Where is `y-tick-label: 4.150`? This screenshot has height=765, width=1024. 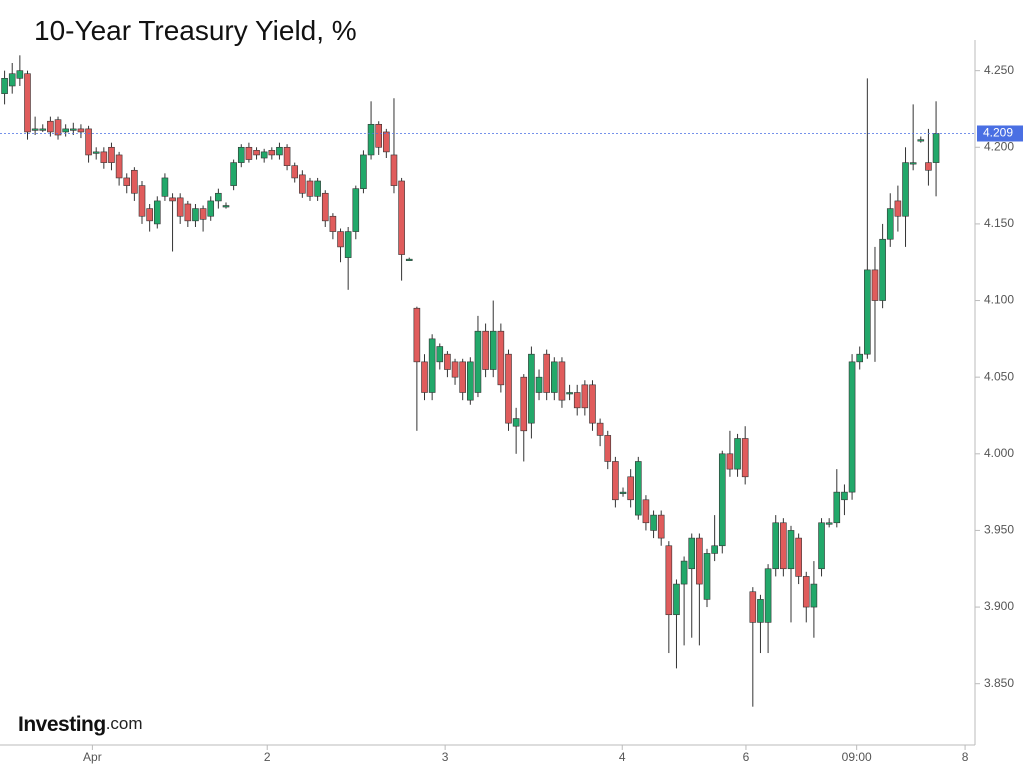 y-tick-label: 4.150 is located at coordinates (999, 223).